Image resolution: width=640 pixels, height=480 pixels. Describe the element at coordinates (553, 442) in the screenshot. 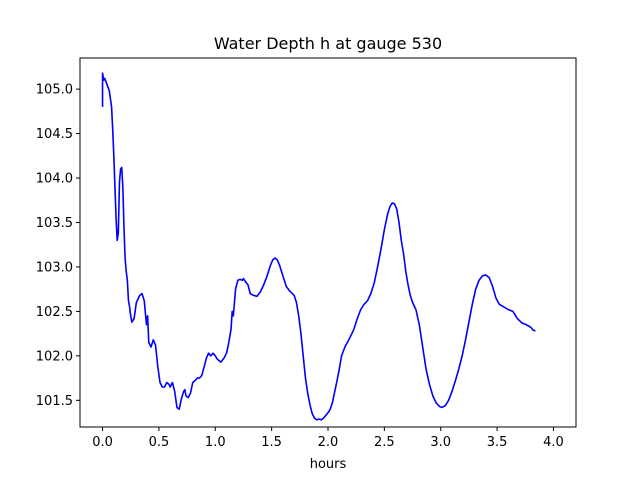

I see `x-tick-label: 4.0` at that location.